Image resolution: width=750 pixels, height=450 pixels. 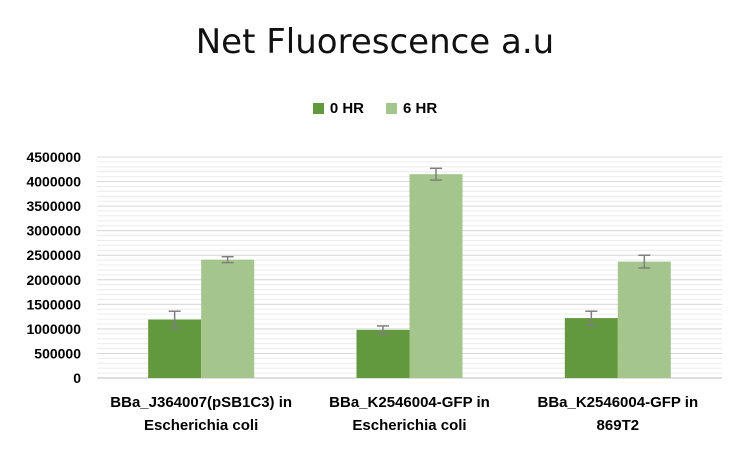 What do you see at coordinates (420, 108) in the screenshot?
I see `legend-label-6hr: 6 HR` at bounding box center [420, 108].